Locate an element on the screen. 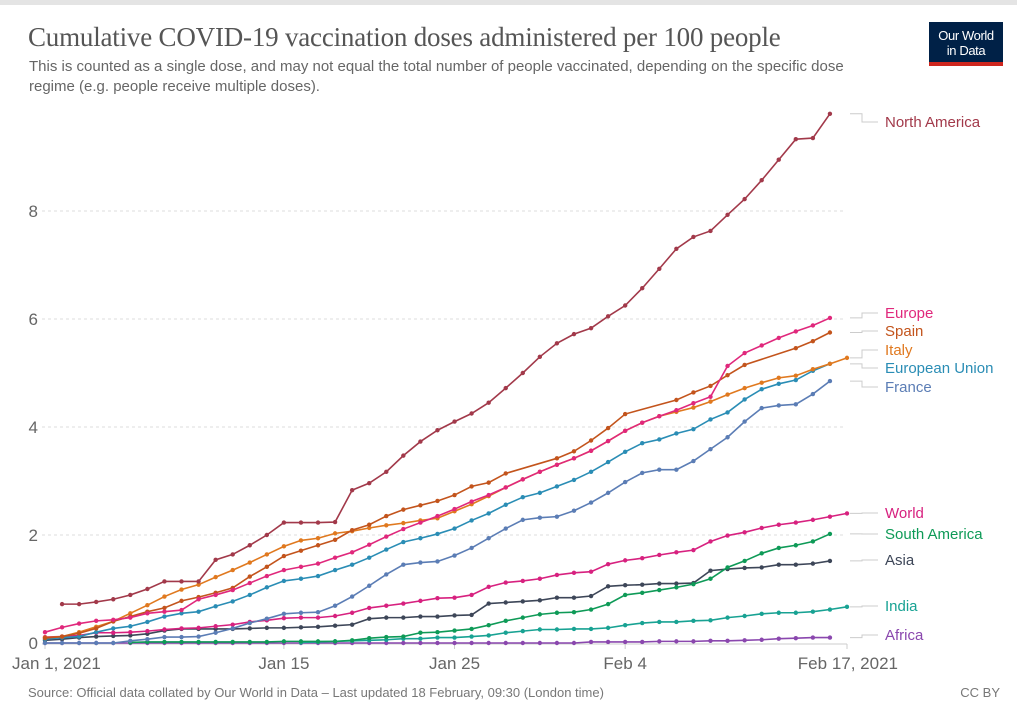 This screenshot has width=1017, height=724. legend-label: Asia is located at coordinates (900, 560).